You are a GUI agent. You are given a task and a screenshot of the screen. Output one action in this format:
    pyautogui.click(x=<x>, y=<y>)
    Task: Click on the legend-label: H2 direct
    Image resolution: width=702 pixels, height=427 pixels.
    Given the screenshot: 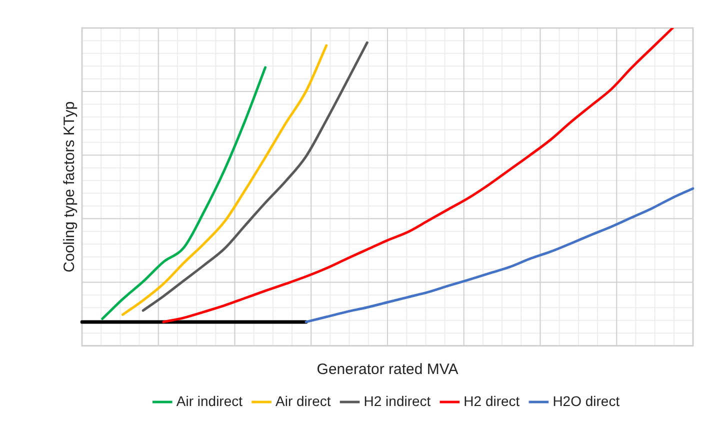 What is the action you would take?
    pyautogui.click(x=492, y=400)
    